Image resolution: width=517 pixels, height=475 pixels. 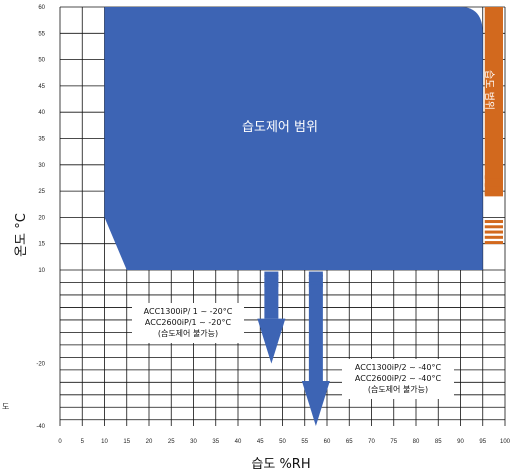 I want to click on x-tick-label: 50, so click(x=282, y=442).